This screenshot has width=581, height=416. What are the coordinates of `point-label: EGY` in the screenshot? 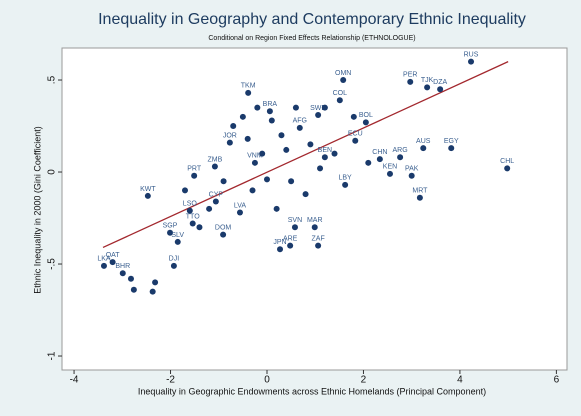 It's located at (451, 141).